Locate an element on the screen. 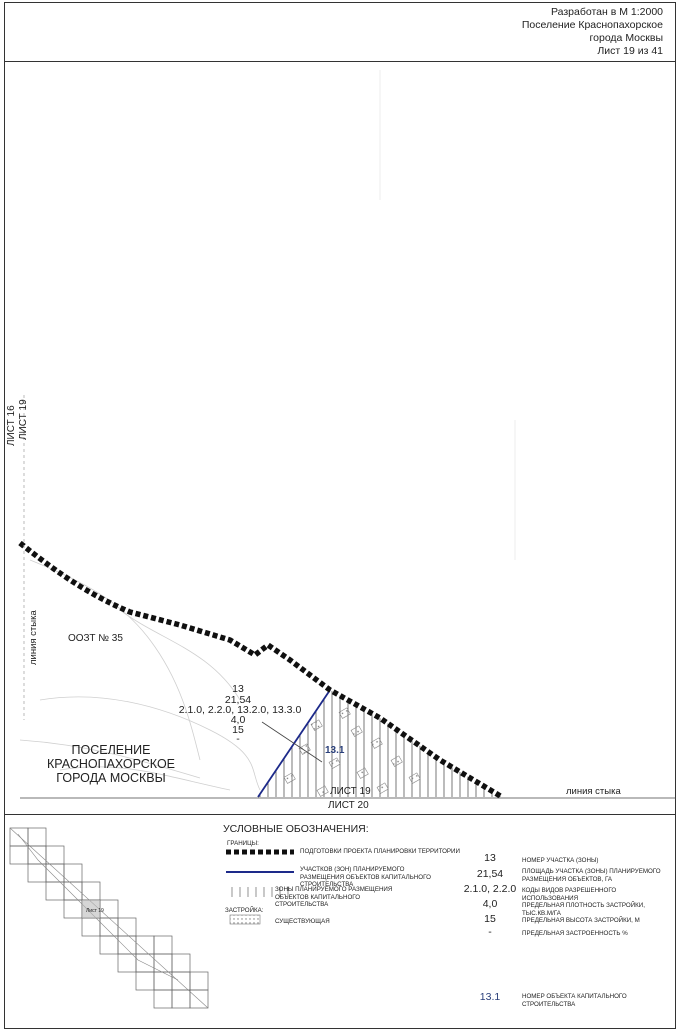  legend-buildings-heading: ЗАСТРОЙКА: is located at coordinates (244, 910).